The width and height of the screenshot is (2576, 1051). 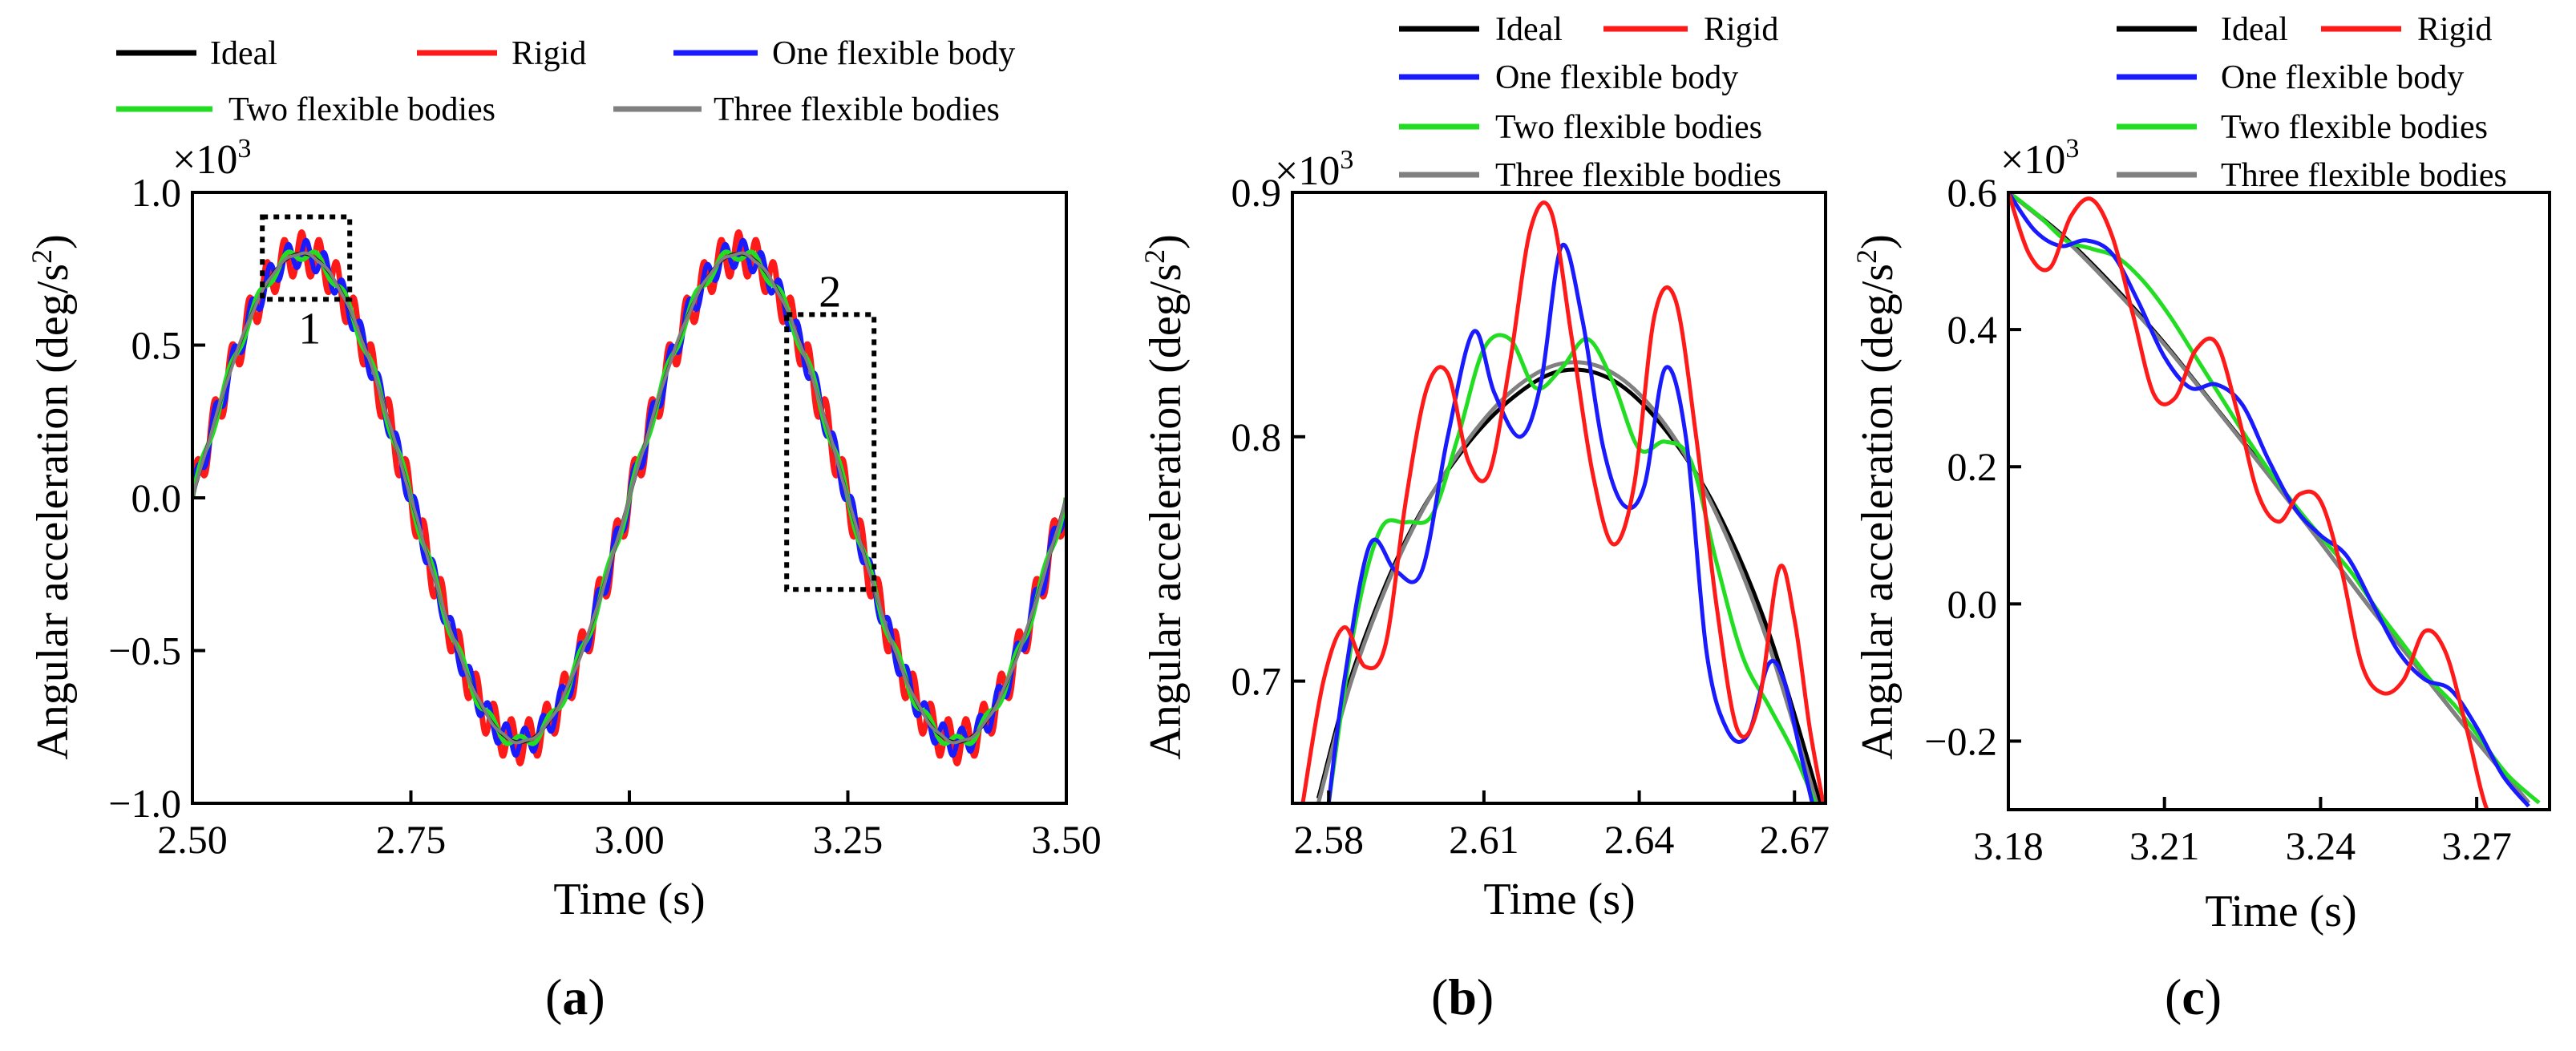 What do you see at coordinates (192, 839) in the screenshot?
I see `x-tick-label: 2.50` at bounding box center [192, 839].